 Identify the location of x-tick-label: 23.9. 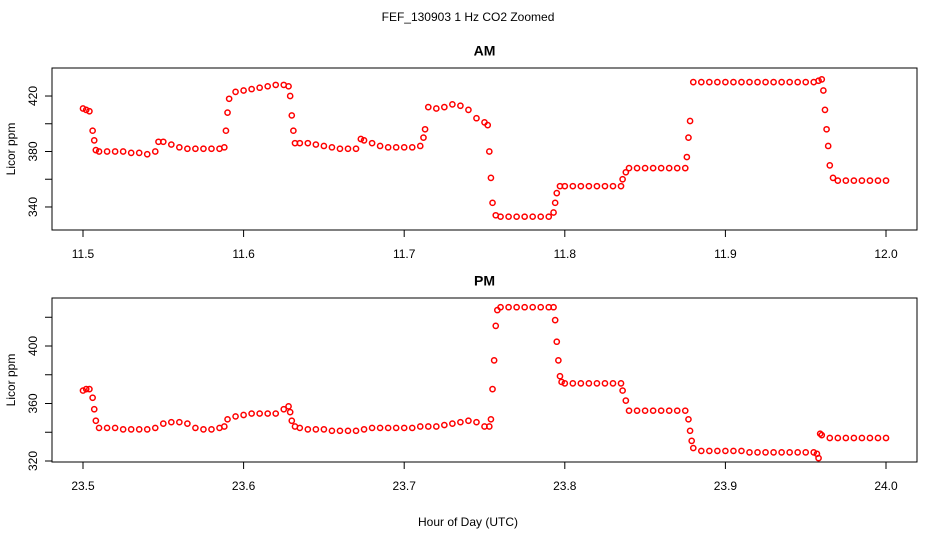
(726, 486).